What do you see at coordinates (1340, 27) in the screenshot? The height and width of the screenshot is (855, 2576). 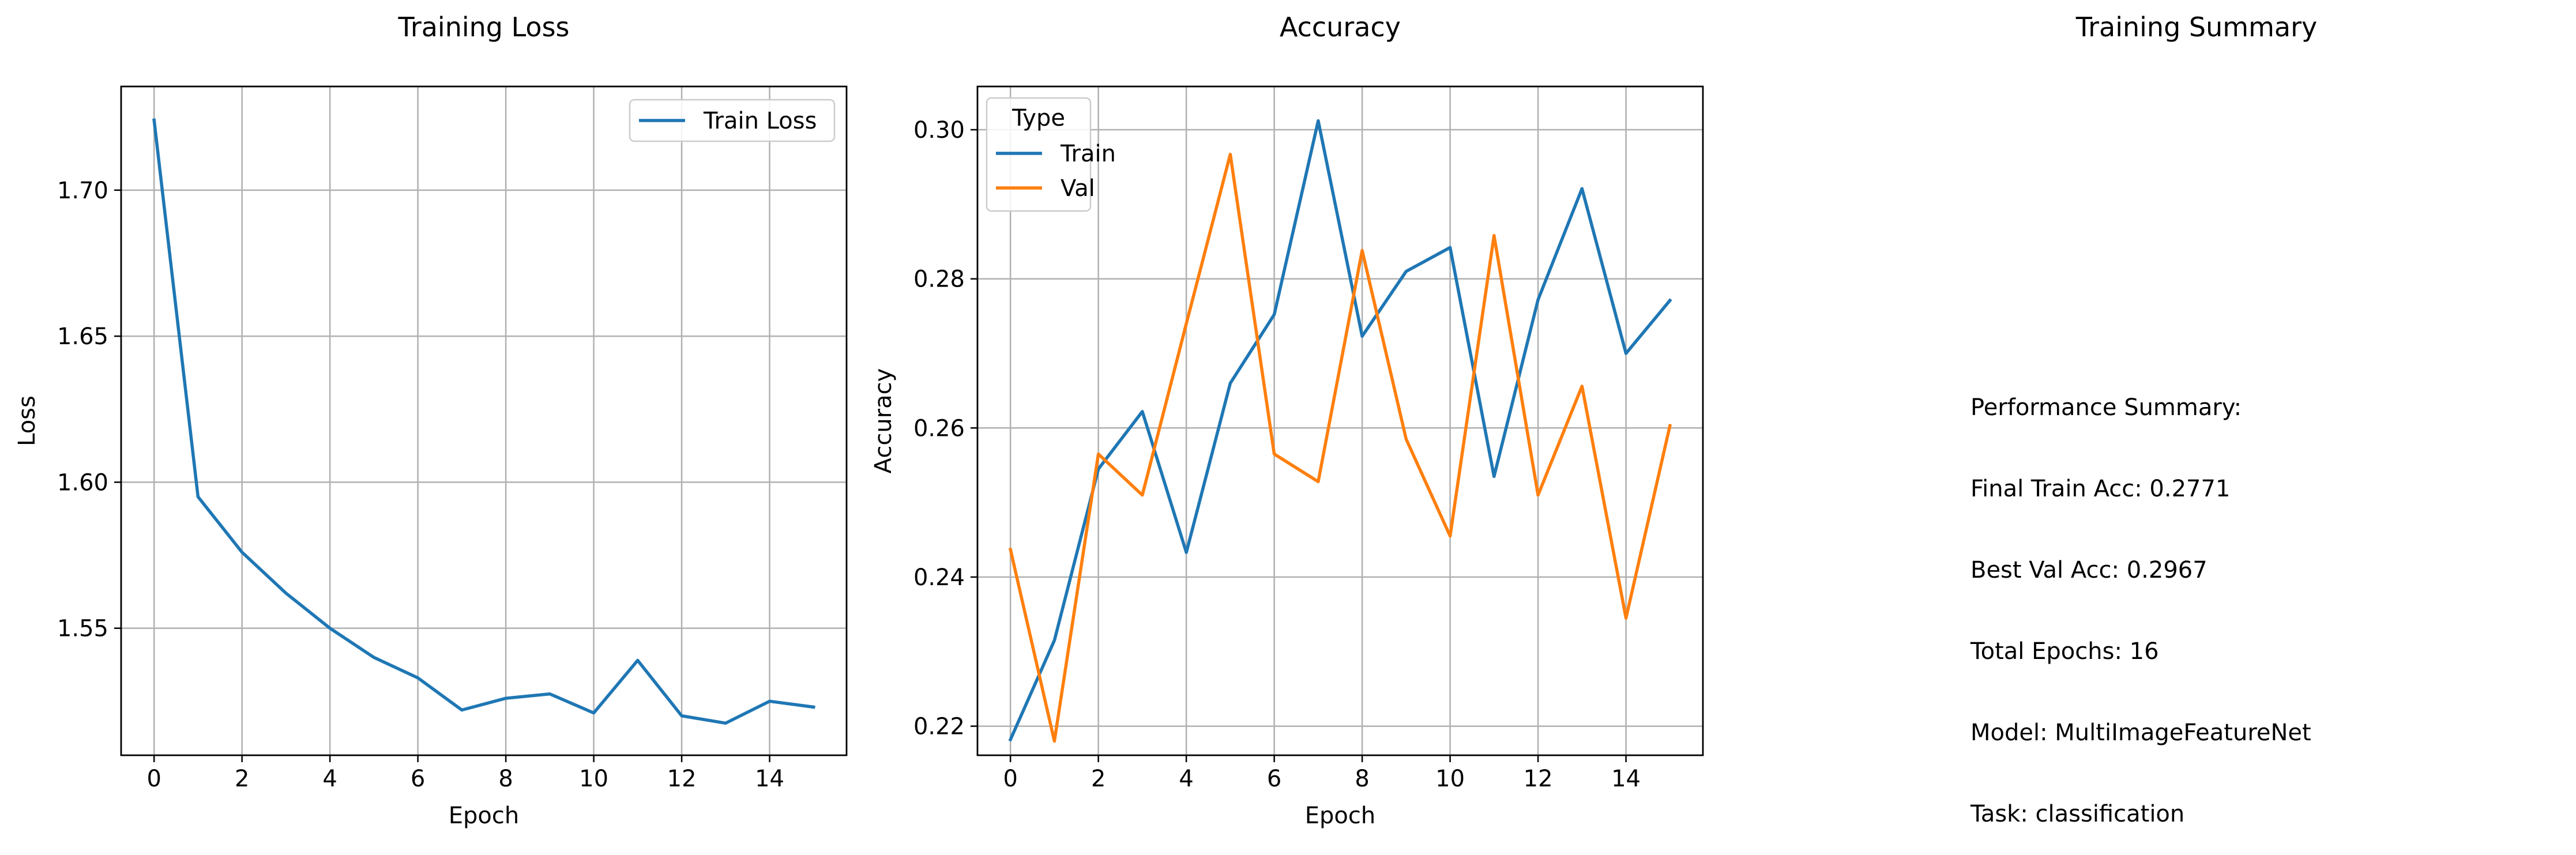 I see `chart-title: Accuracy` at bounding box center [1340, 27].